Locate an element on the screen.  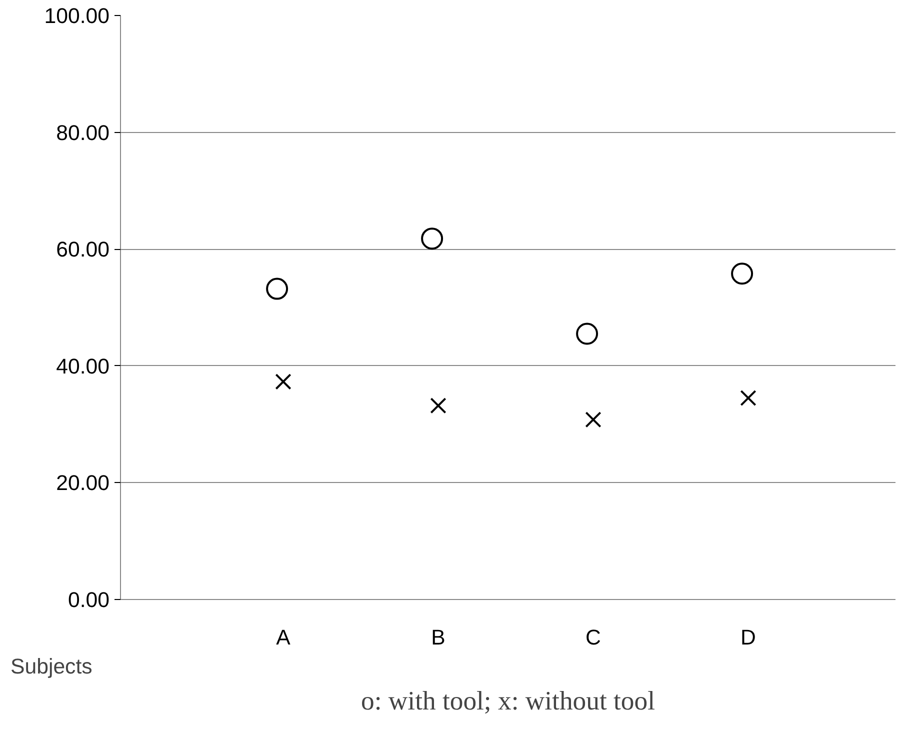
x-tick-label: D is located at coordinates (748, 638).